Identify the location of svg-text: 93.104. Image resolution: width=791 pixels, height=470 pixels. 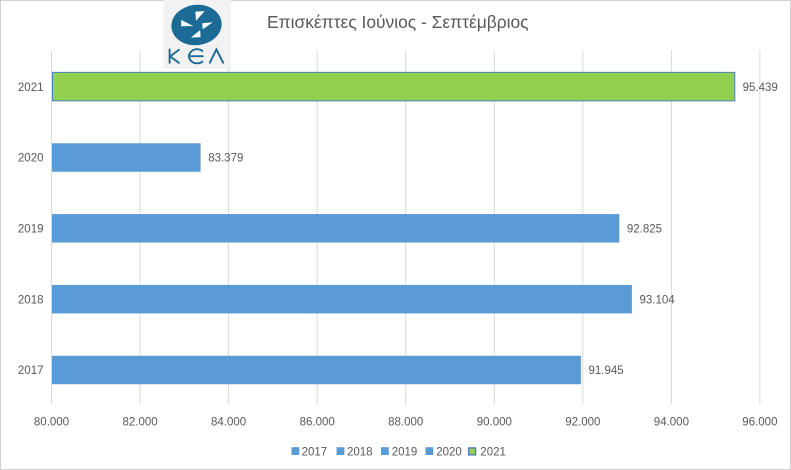
(658, 300).